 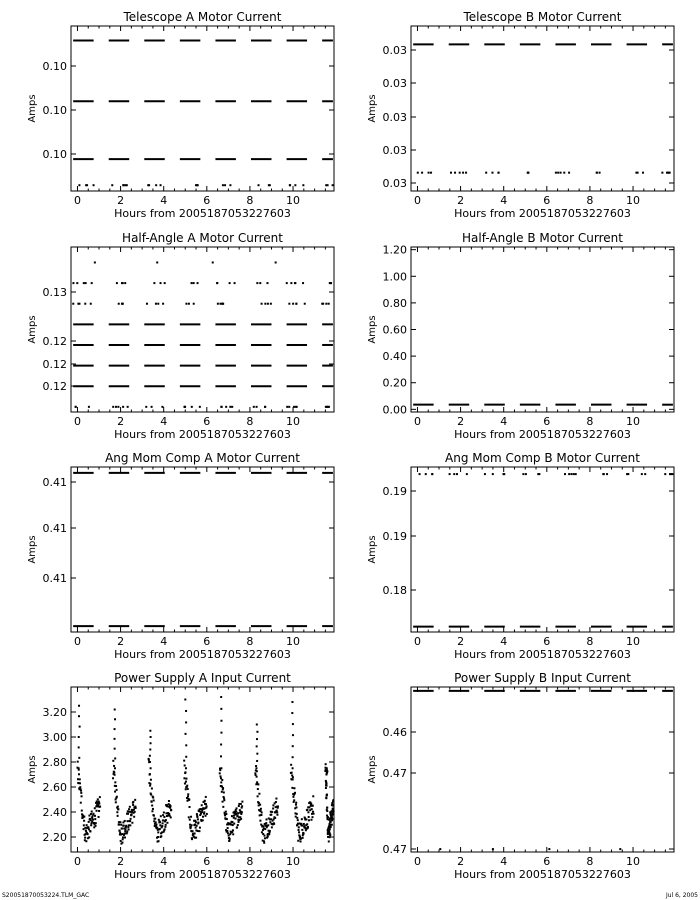 I want to click on y-tick-label: 0.40, so click(x=395, y=356).